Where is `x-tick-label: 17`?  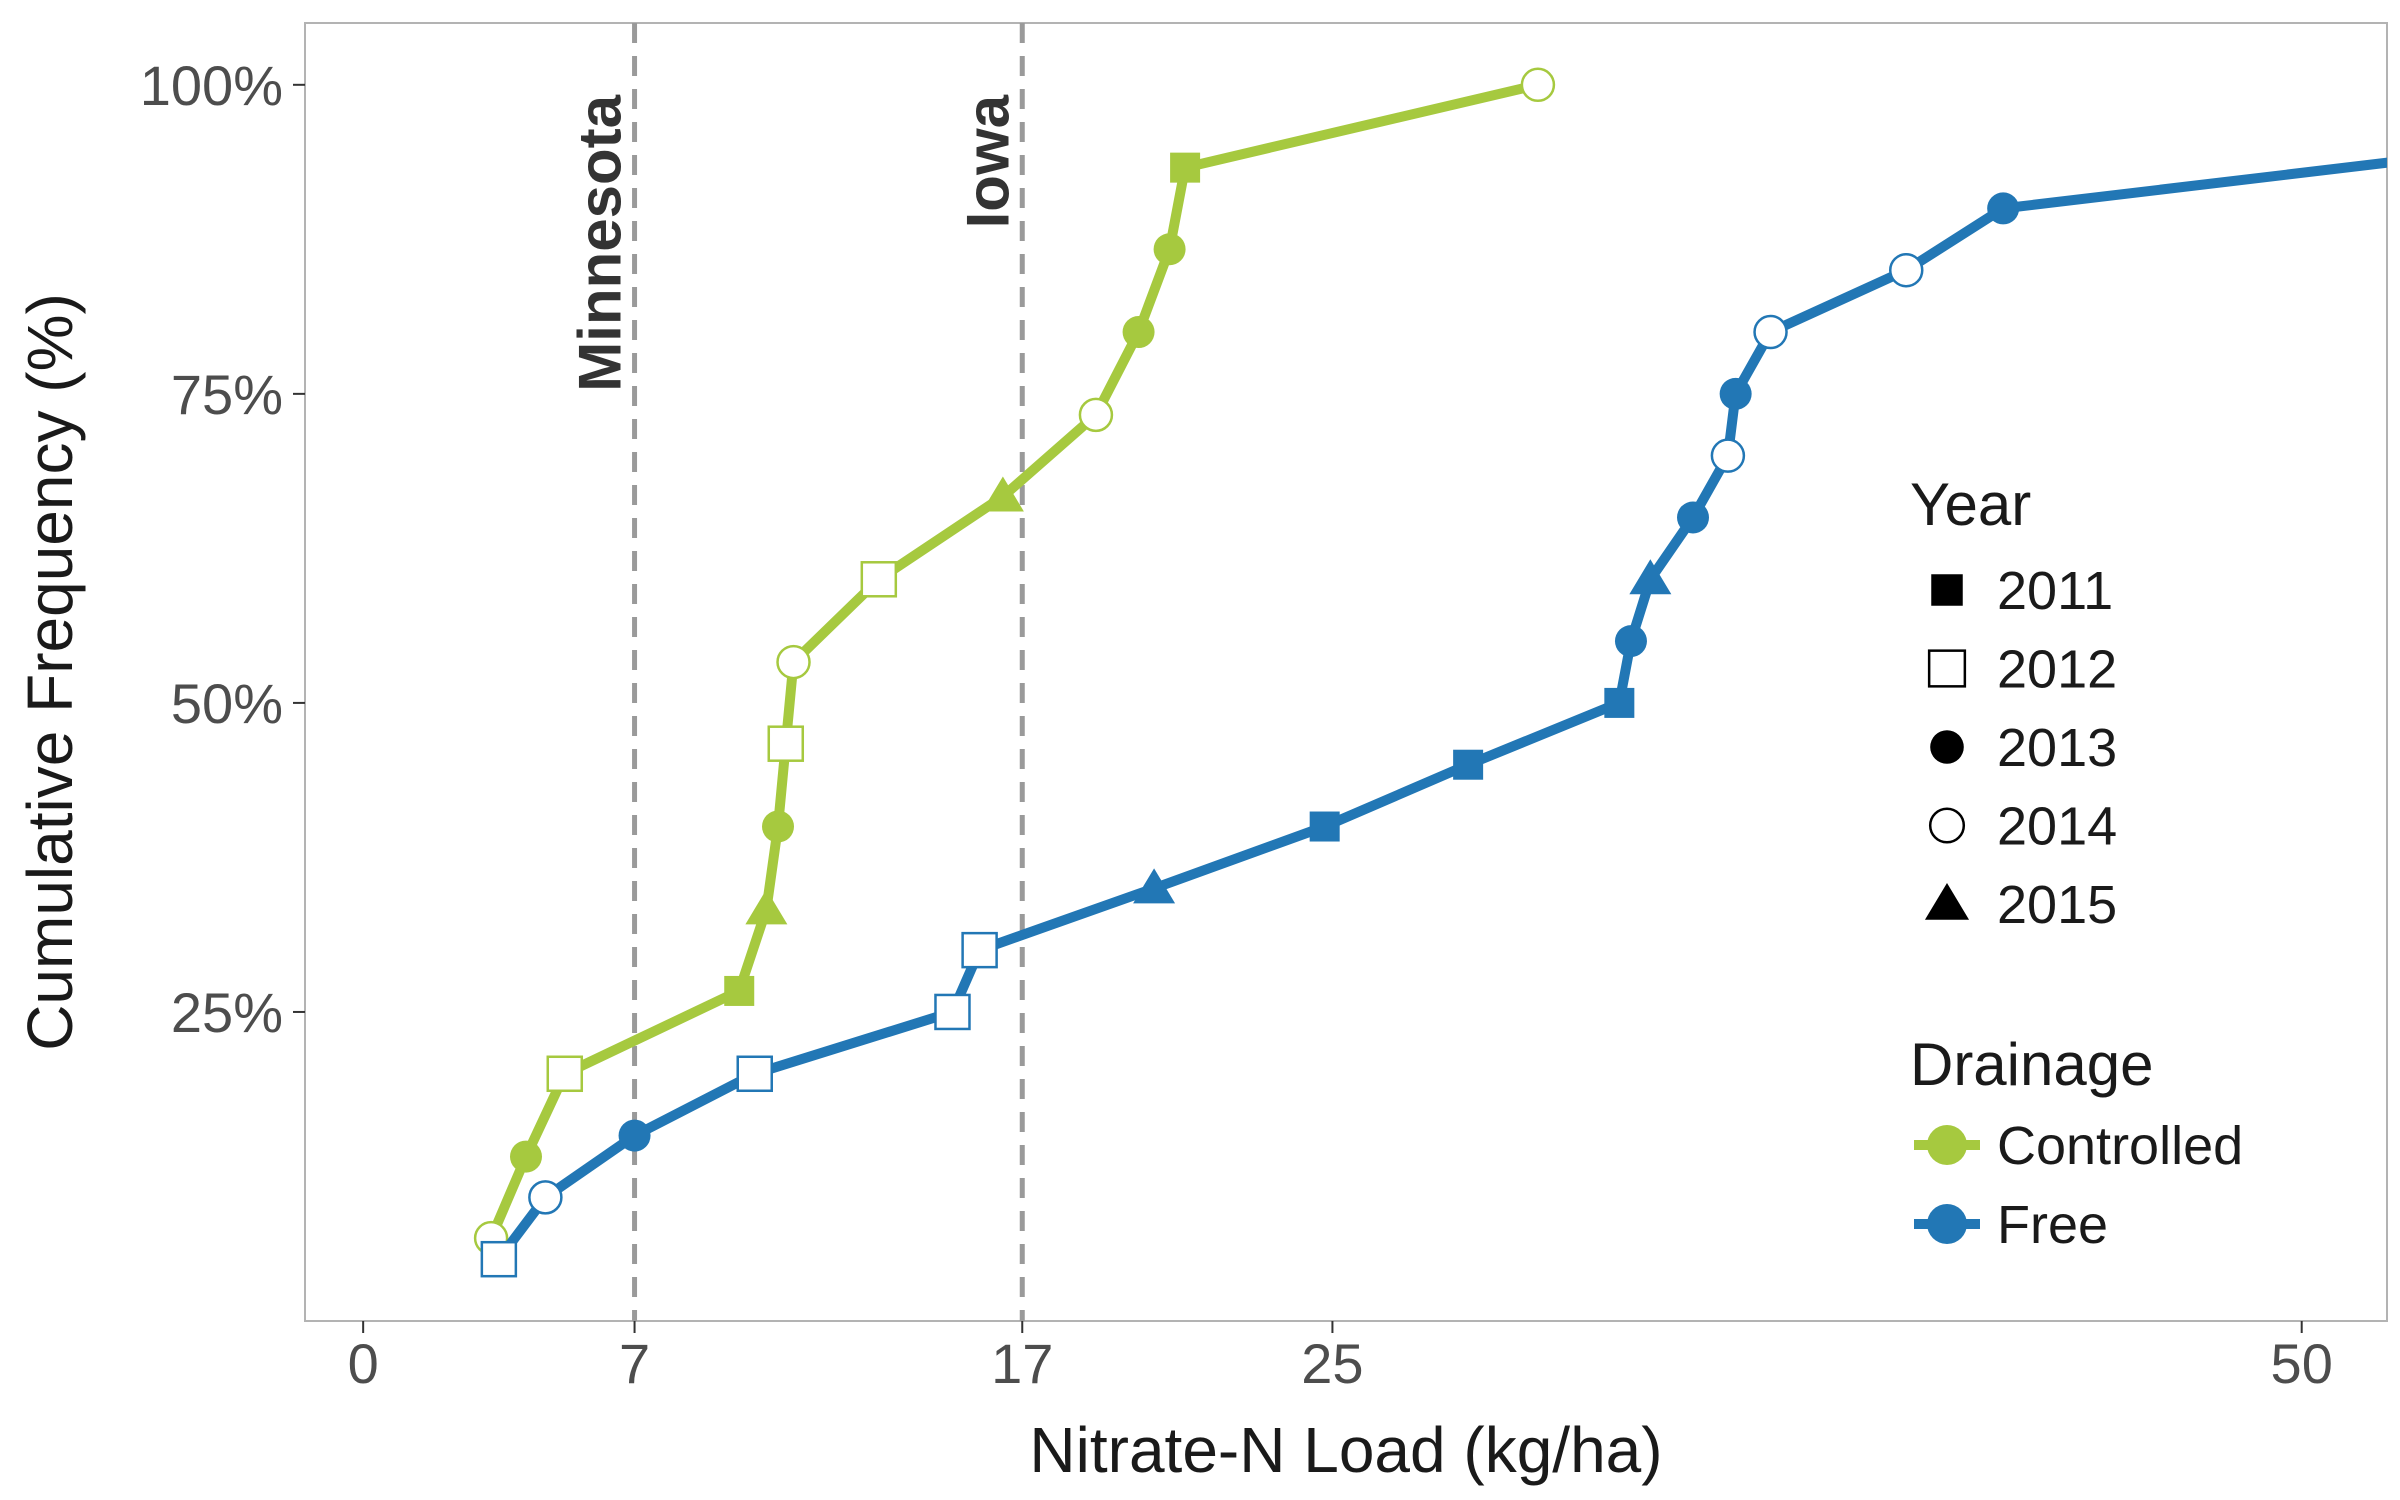 x-tick-label: 17 is located at coordinates (1022, 1363).